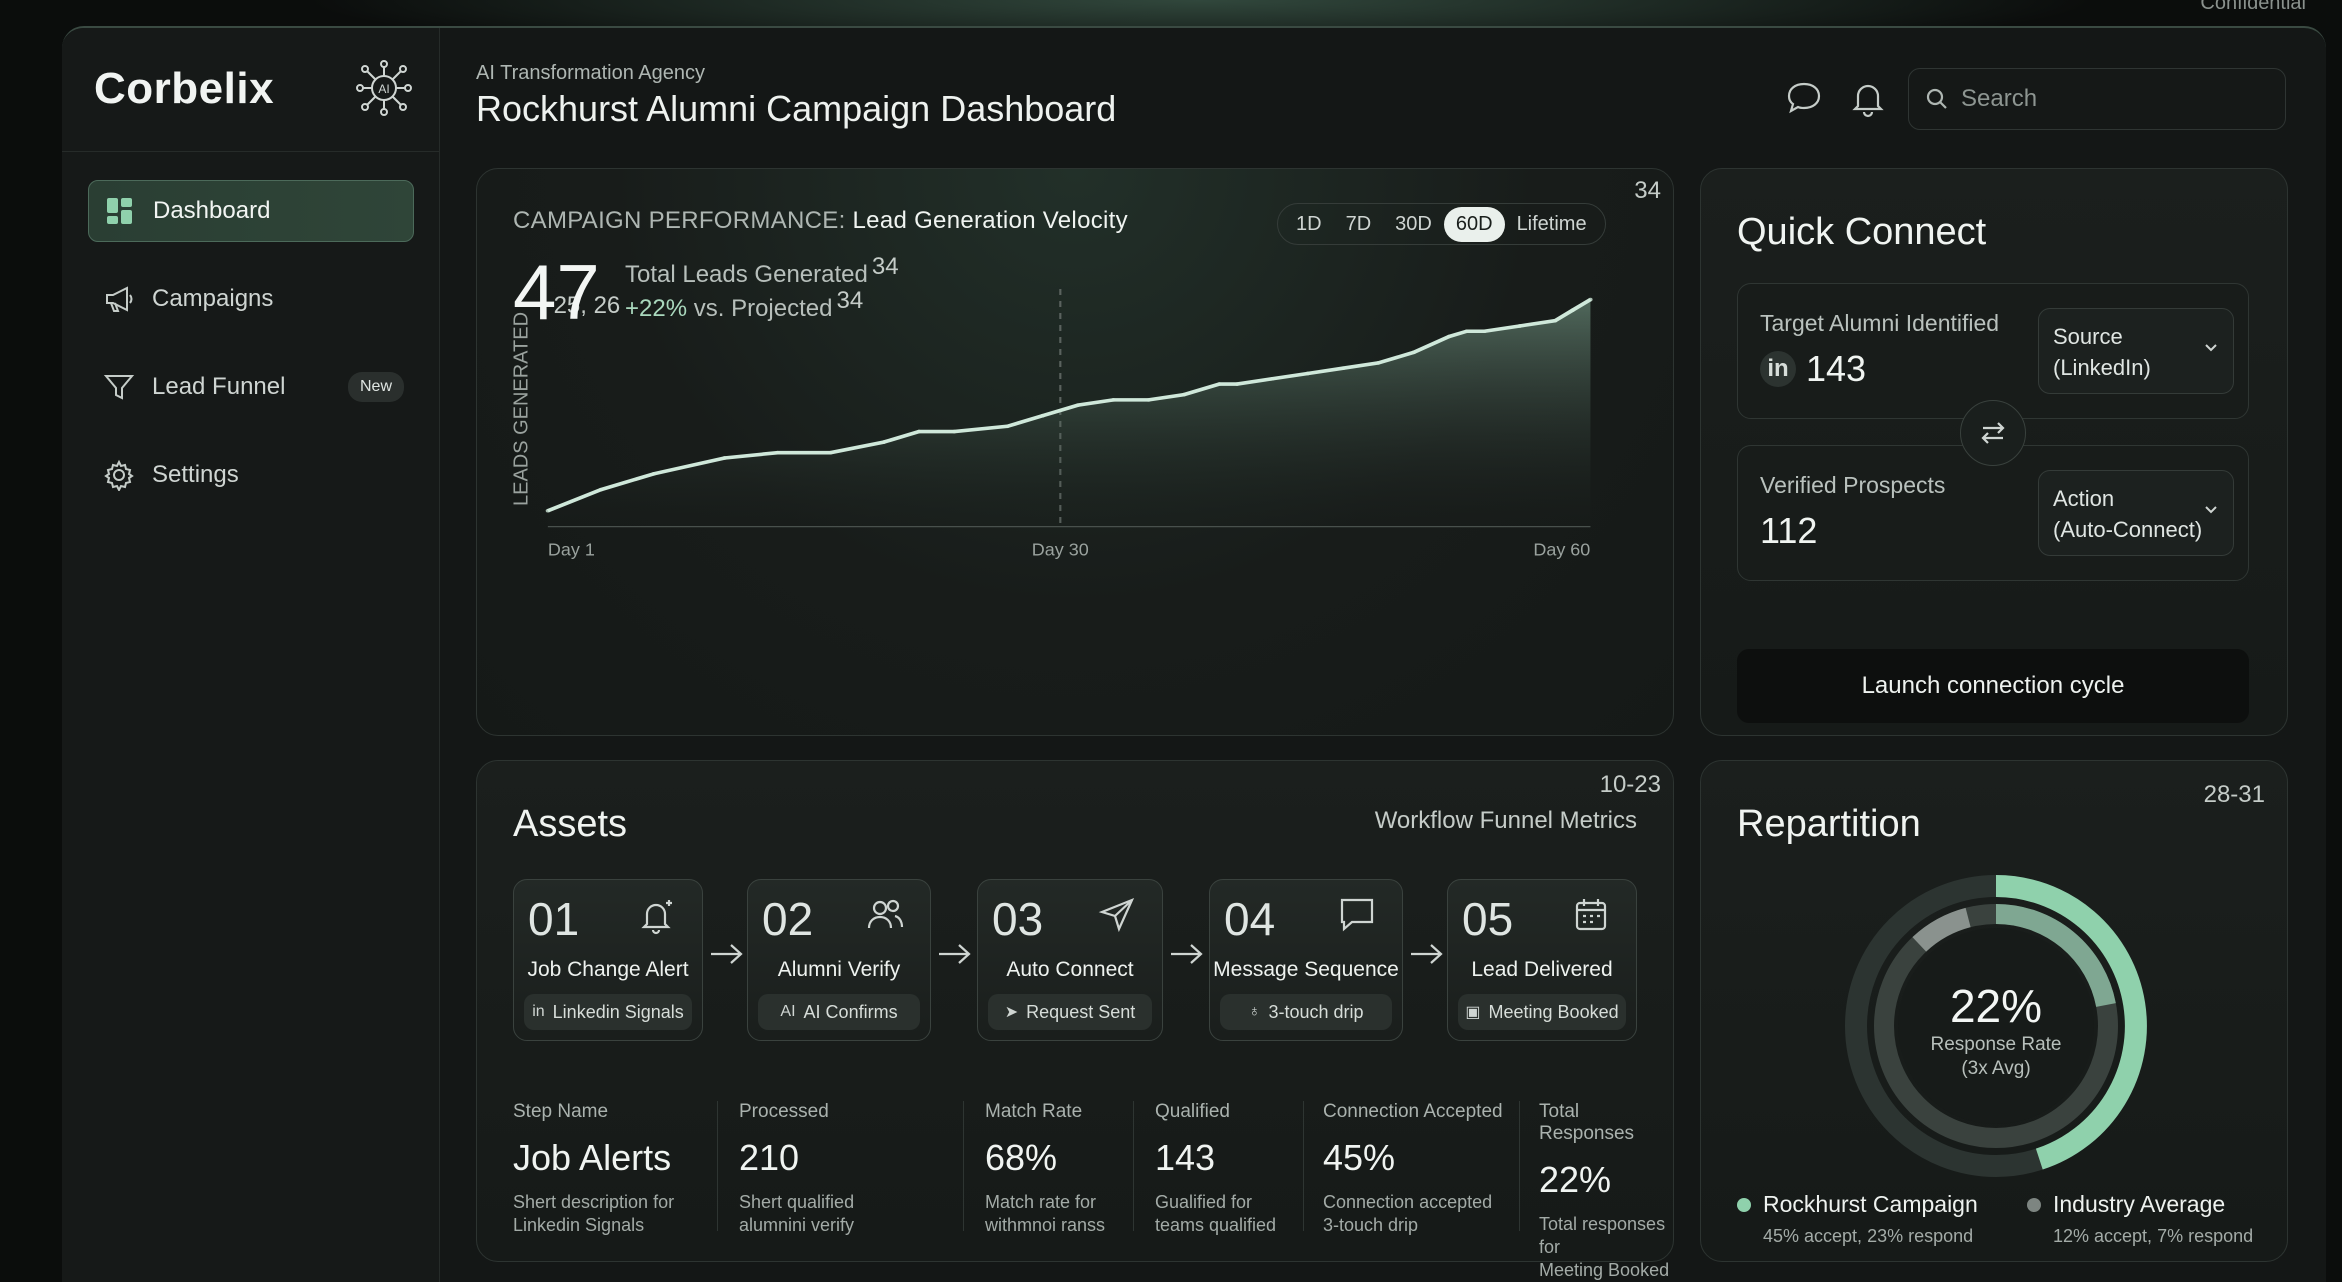 The height and width of the screenshot is (1282, 2342). I want to click on step-name: Job Change Alert, so click(608, 969).